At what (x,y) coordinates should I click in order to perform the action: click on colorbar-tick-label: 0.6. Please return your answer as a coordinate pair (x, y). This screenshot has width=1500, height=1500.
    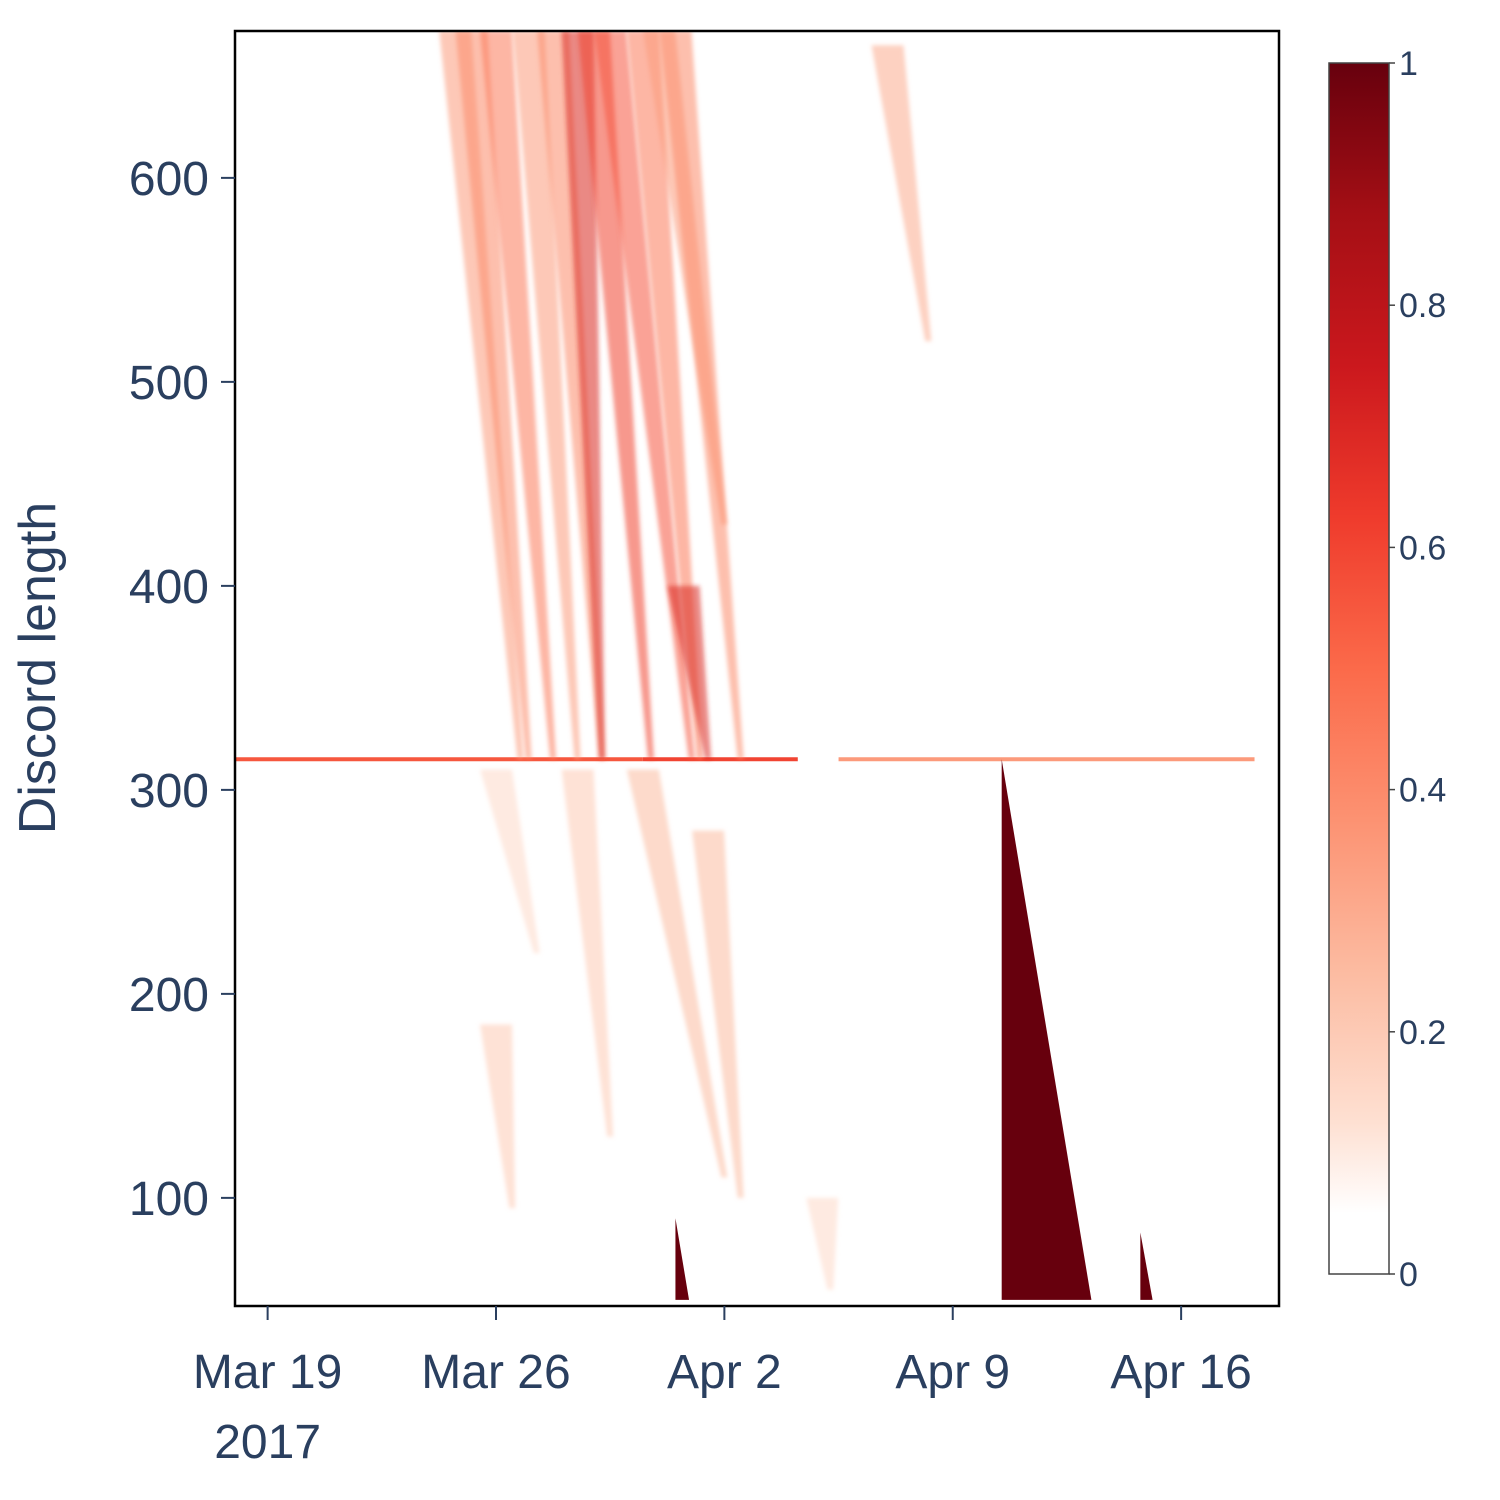
    Looking at the image, I should click on (1422, 548).